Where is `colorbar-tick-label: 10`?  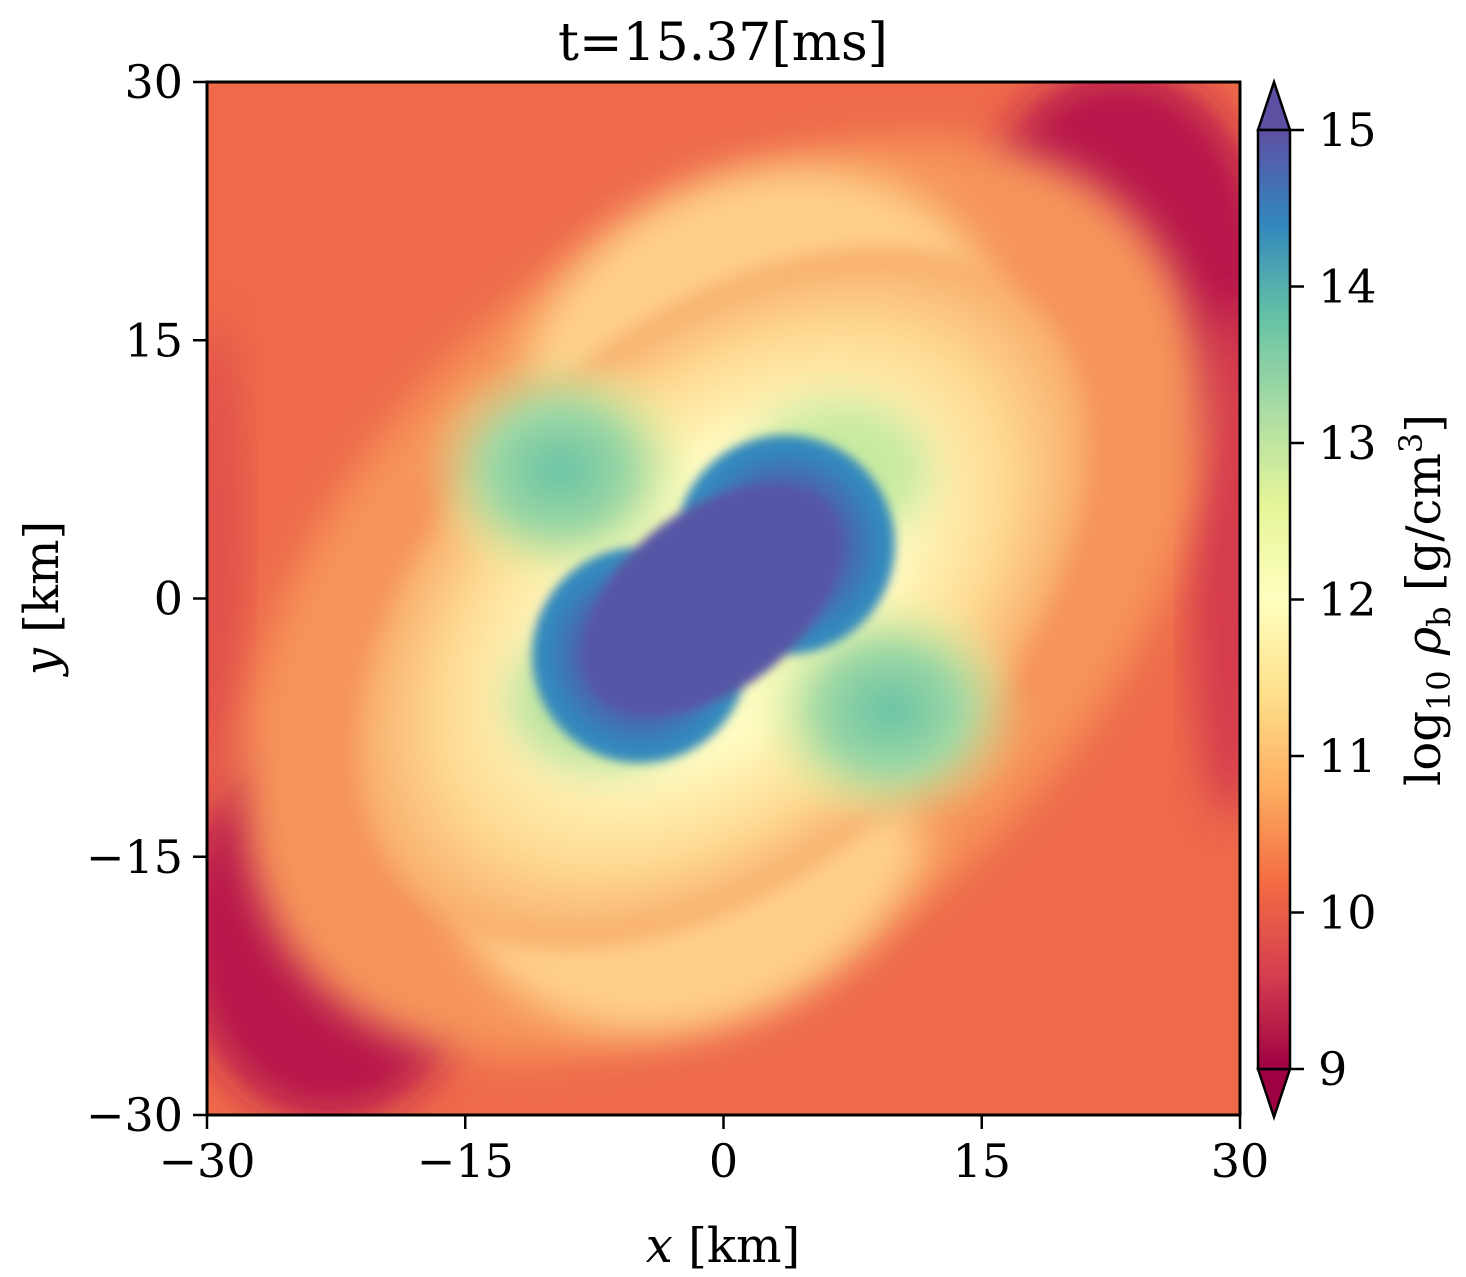
colorbar-tick-label: 10 is located at coordinates (1347, 913).